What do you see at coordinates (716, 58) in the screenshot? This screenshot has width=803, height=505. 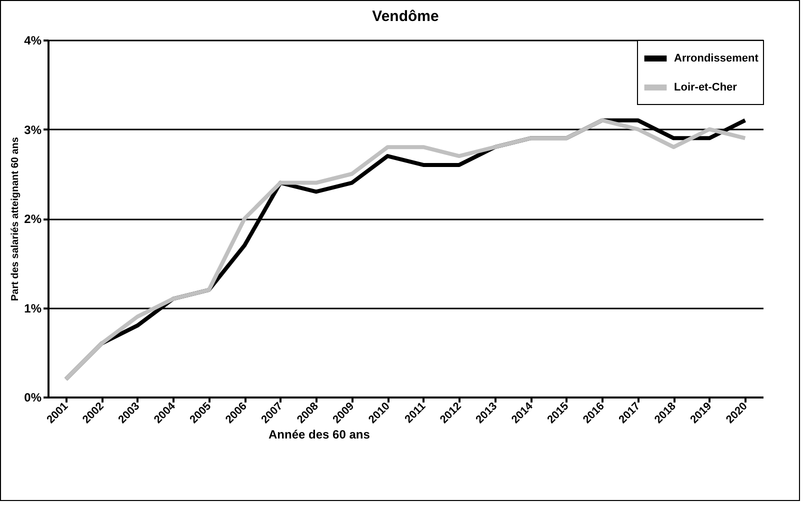 I see `legend-label: Arrondissement` at bounding box center [716, 58].